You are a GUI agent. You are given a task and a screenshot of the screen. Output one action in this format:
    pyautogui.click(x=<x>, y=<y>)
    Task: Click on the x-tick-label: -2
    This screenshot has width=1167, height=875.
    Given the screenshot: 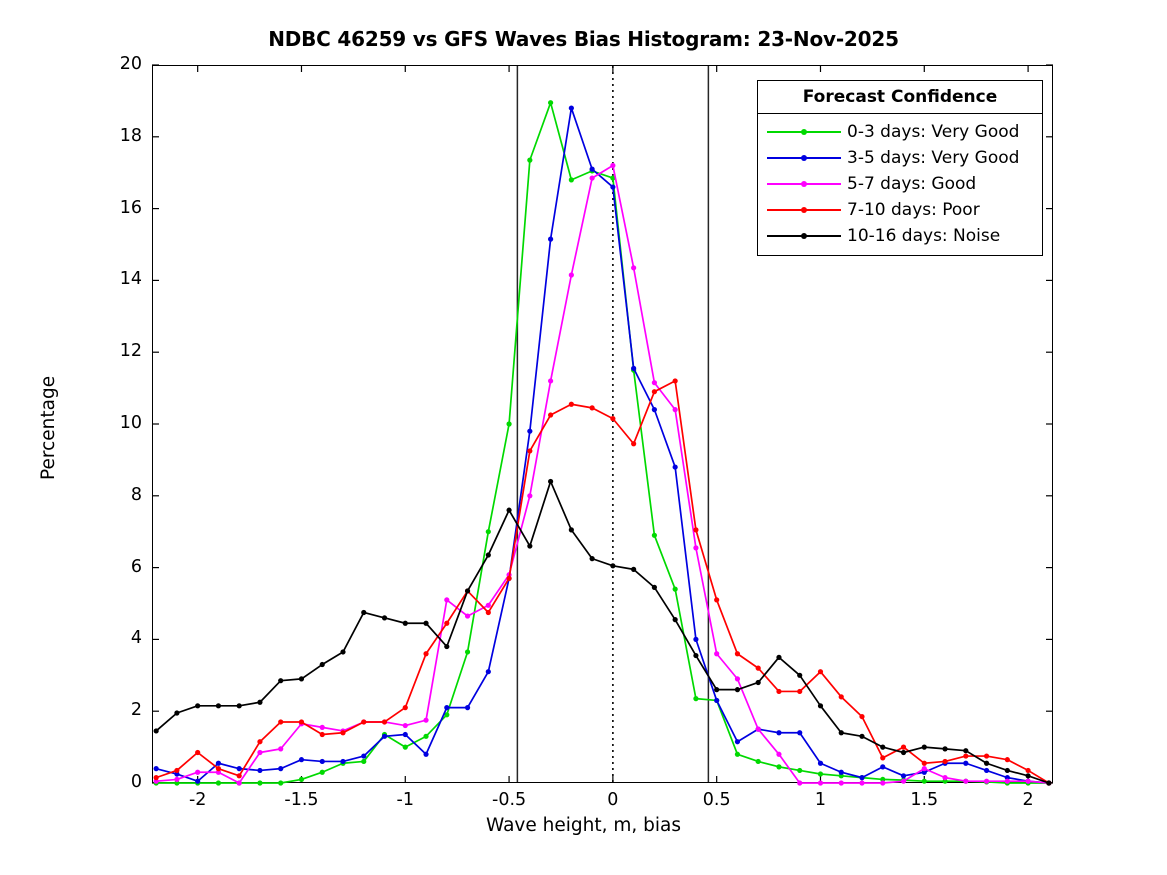 What is the action you would take?
    pyautogui.click(x=197, y=800)
    